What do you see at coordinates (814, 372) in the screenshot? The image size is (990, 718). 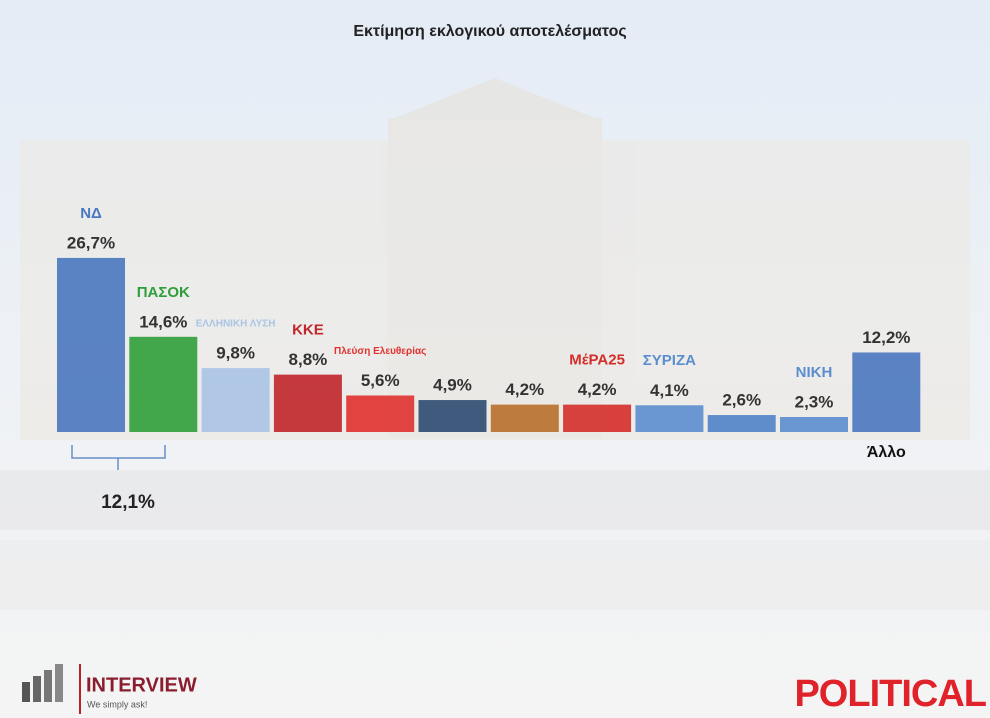 I see `category-label: ΝΙΚΗ` at bounding box center [814, 372].